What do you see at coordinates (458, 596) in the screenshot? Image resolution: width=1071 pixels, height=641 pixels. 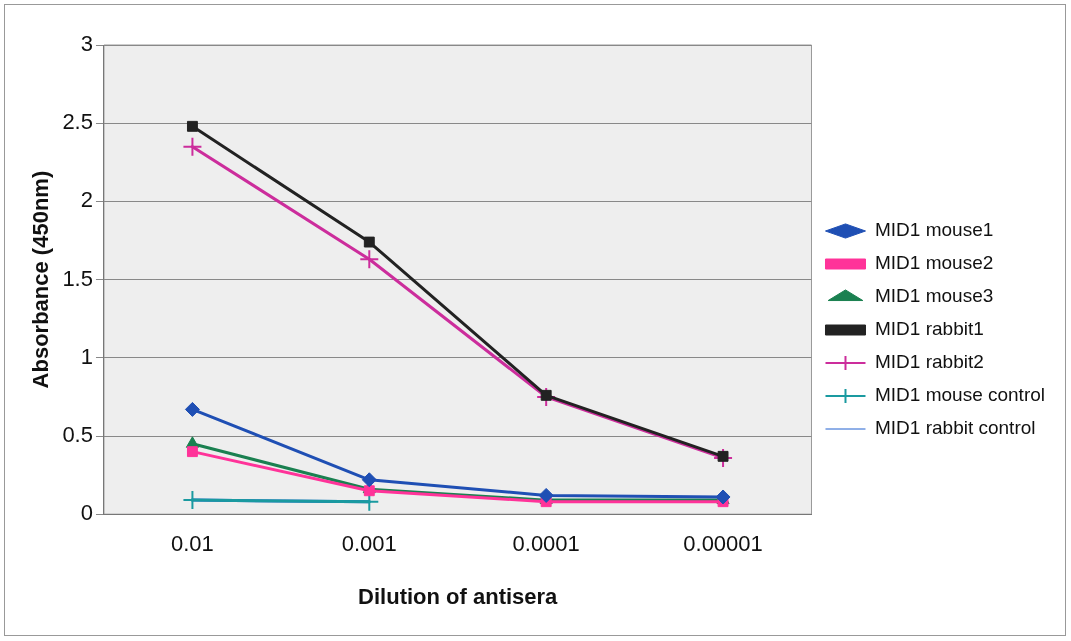 I see `x-axis-title: Dilution of antisera` at bounding box center [458, 596].